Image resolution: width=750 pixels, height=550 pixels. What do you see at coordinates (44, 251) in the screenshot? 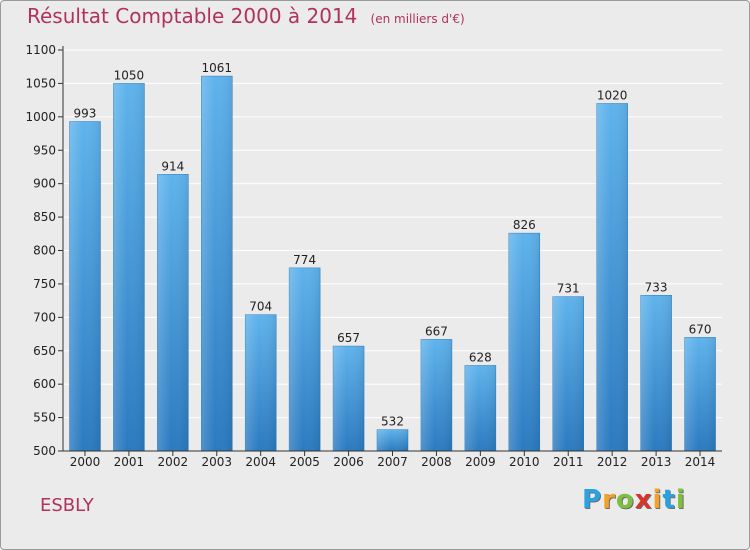
I see `y-tick-label: 800` at bounding box center [44, 251].